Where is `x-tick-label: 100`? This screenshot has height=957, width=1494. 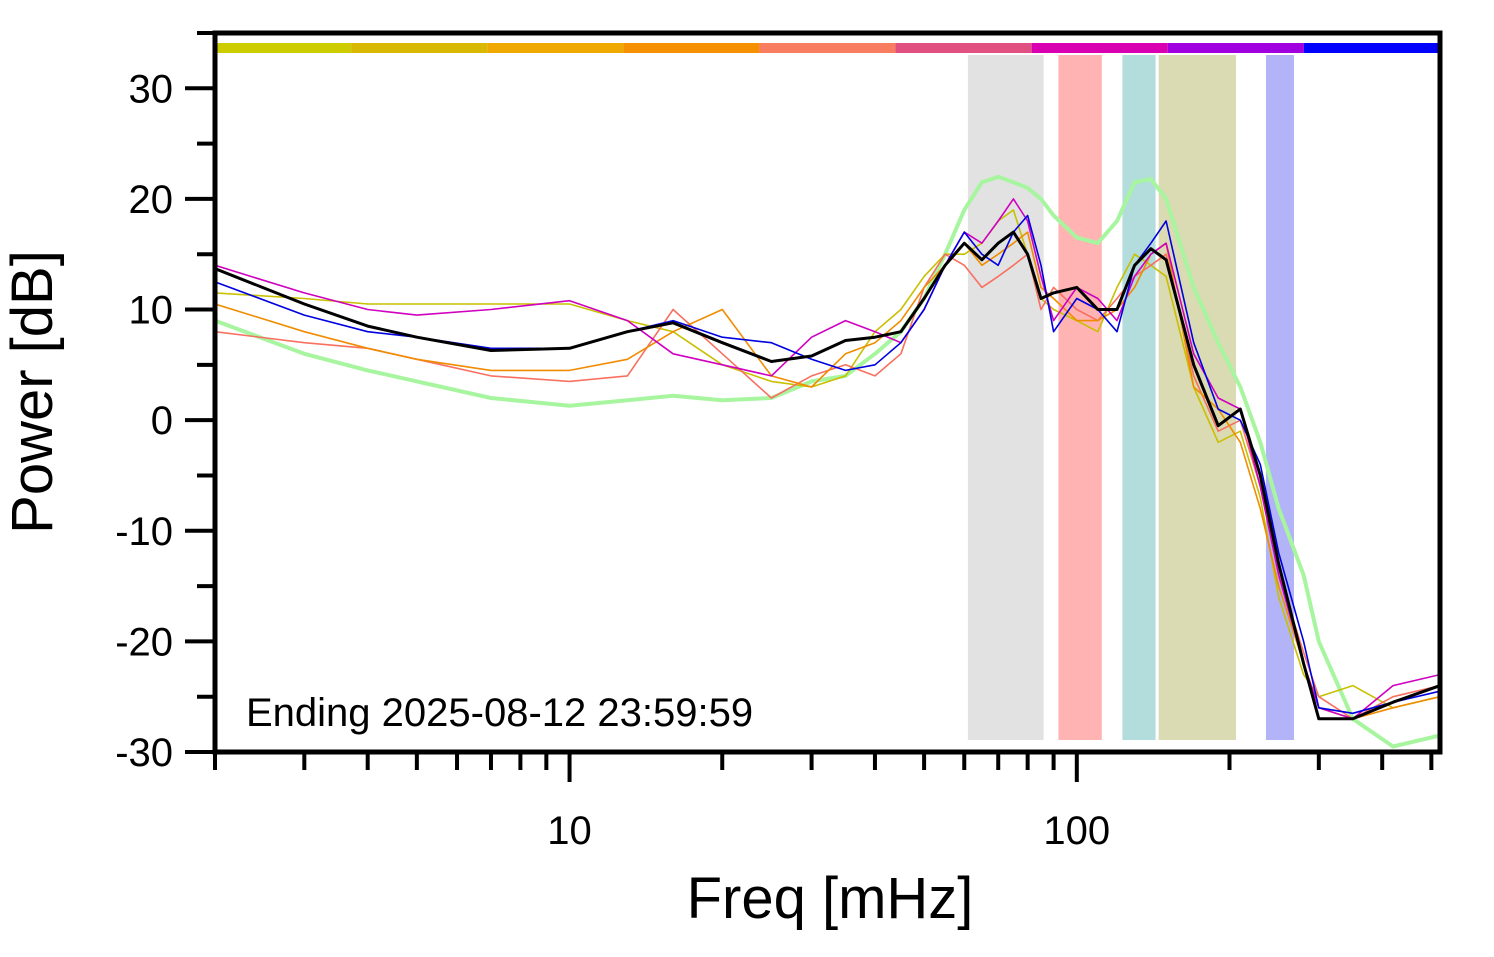 x-tick-label: 100 is located at coordinates (1076, 831).